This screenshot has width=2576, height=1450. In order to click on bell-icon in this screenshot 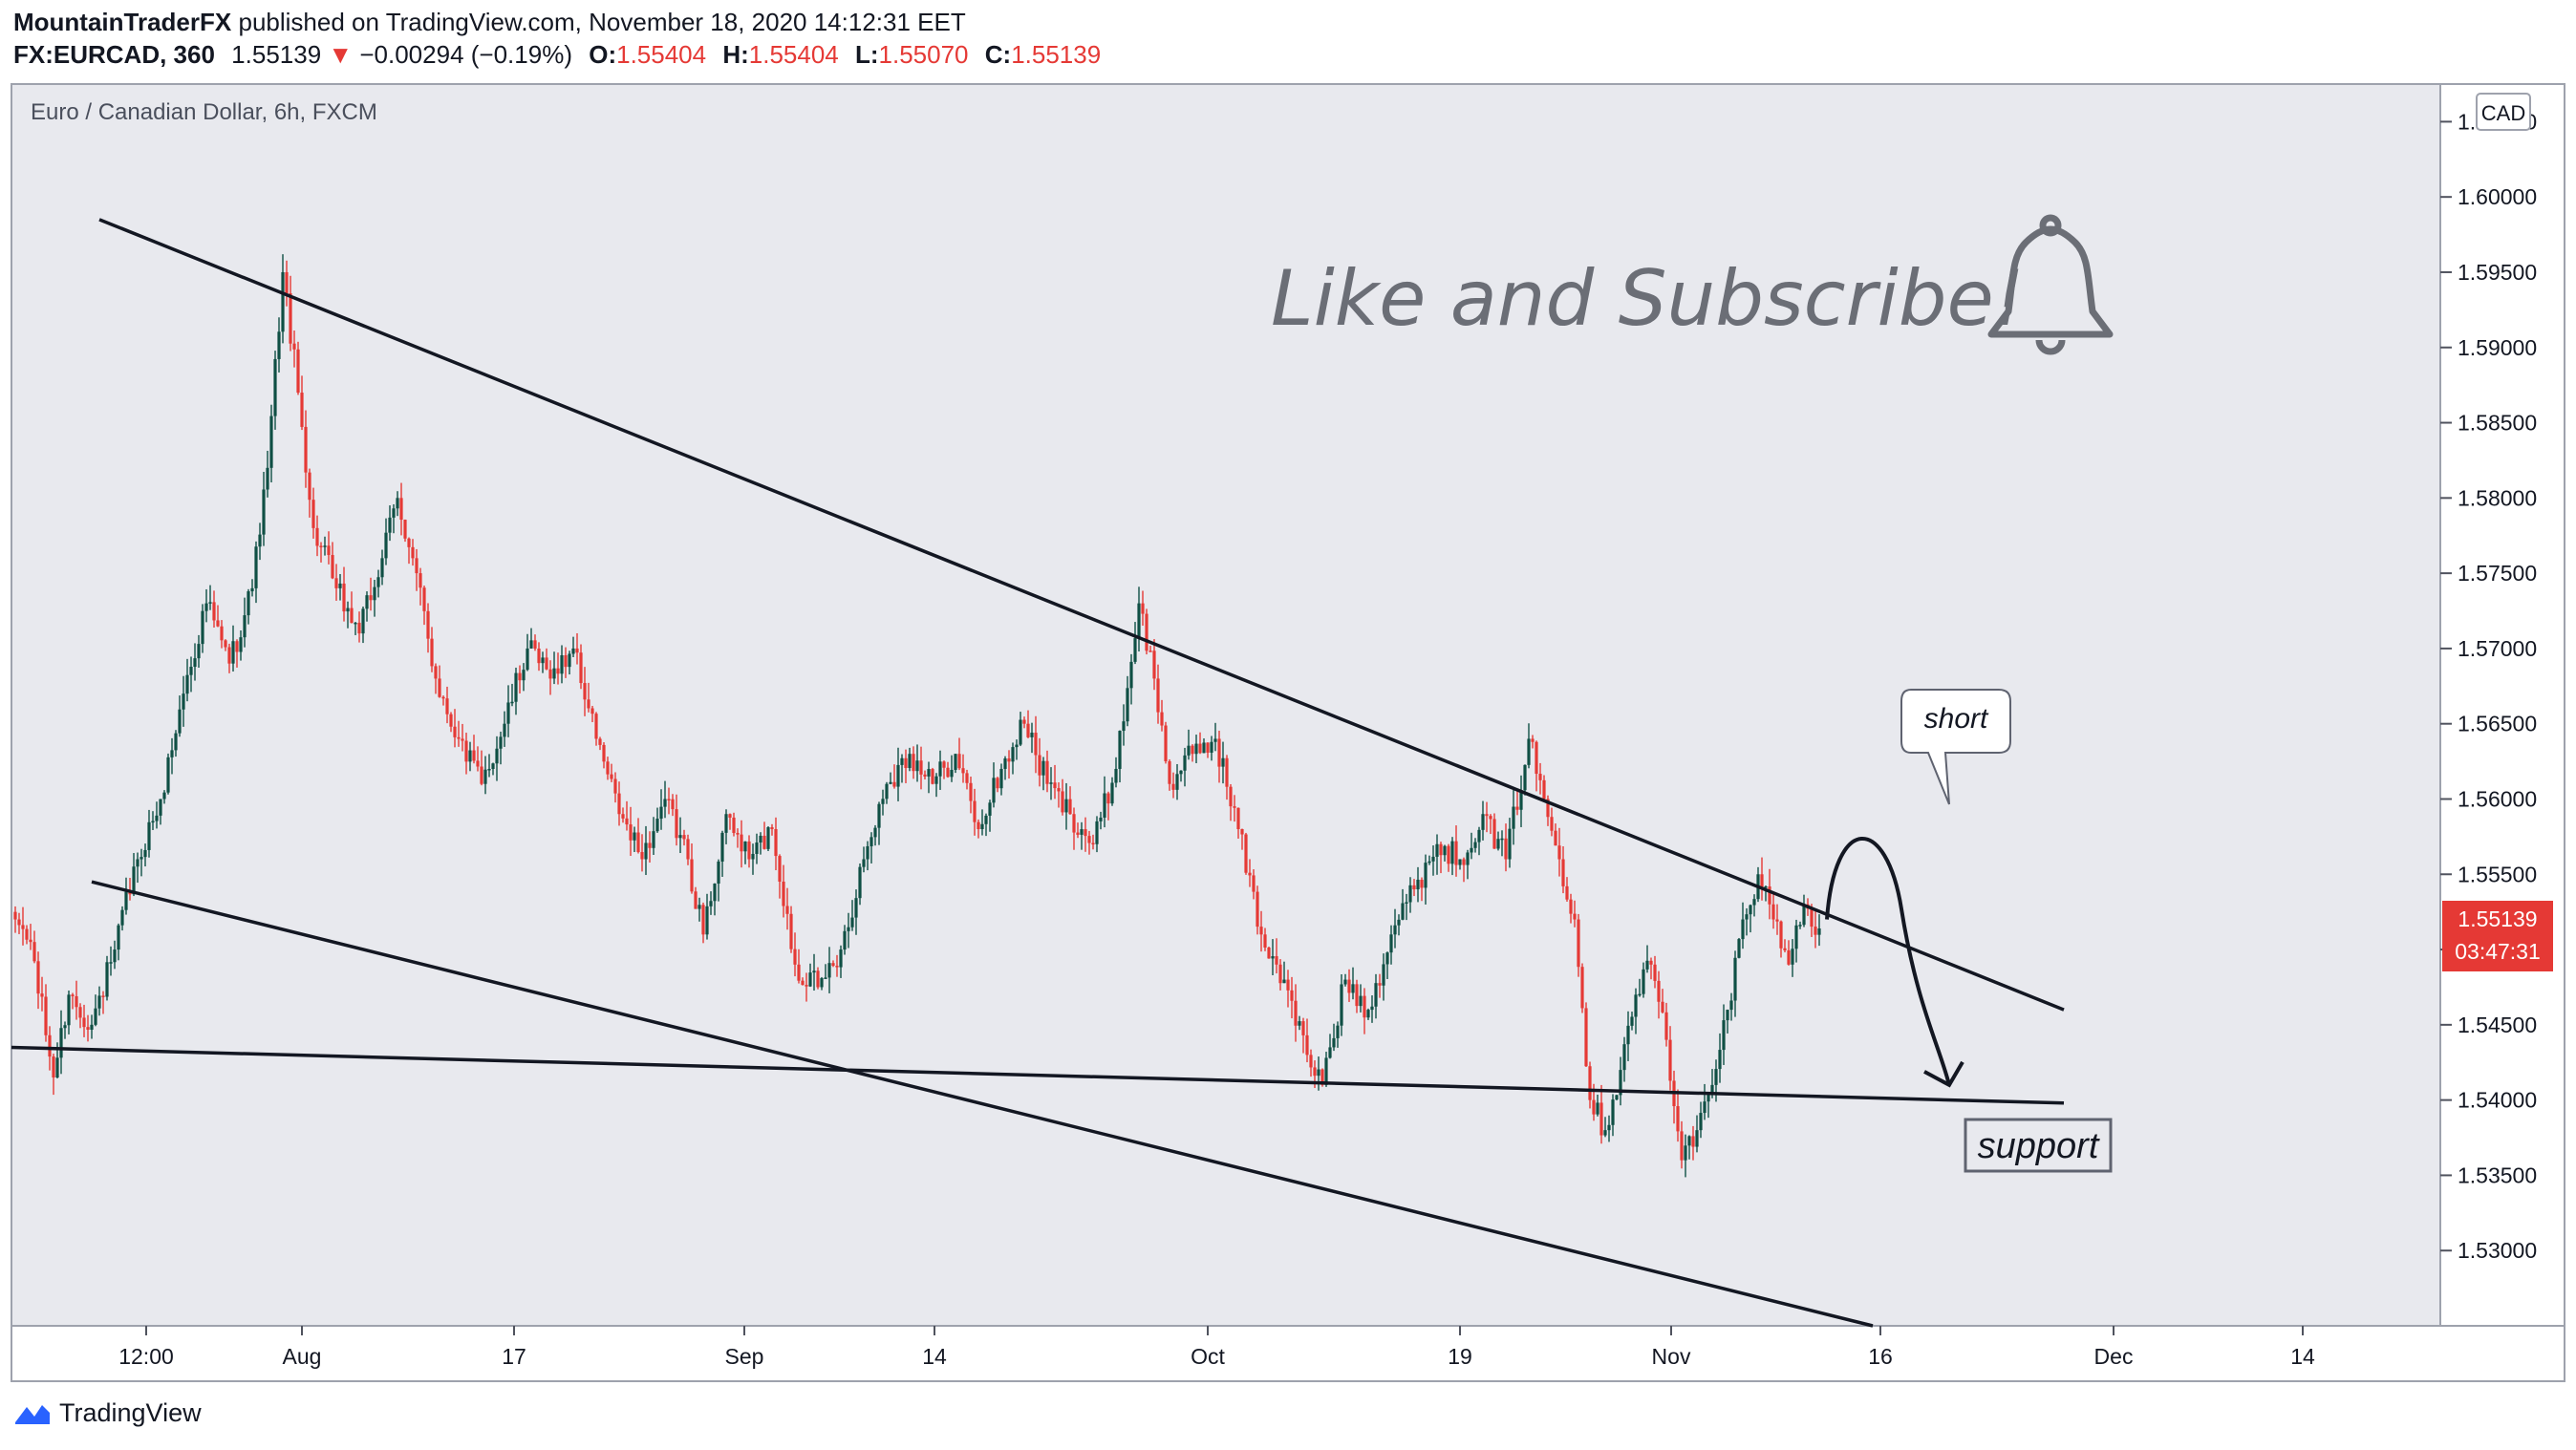, I will do `click(2050, 284)`.